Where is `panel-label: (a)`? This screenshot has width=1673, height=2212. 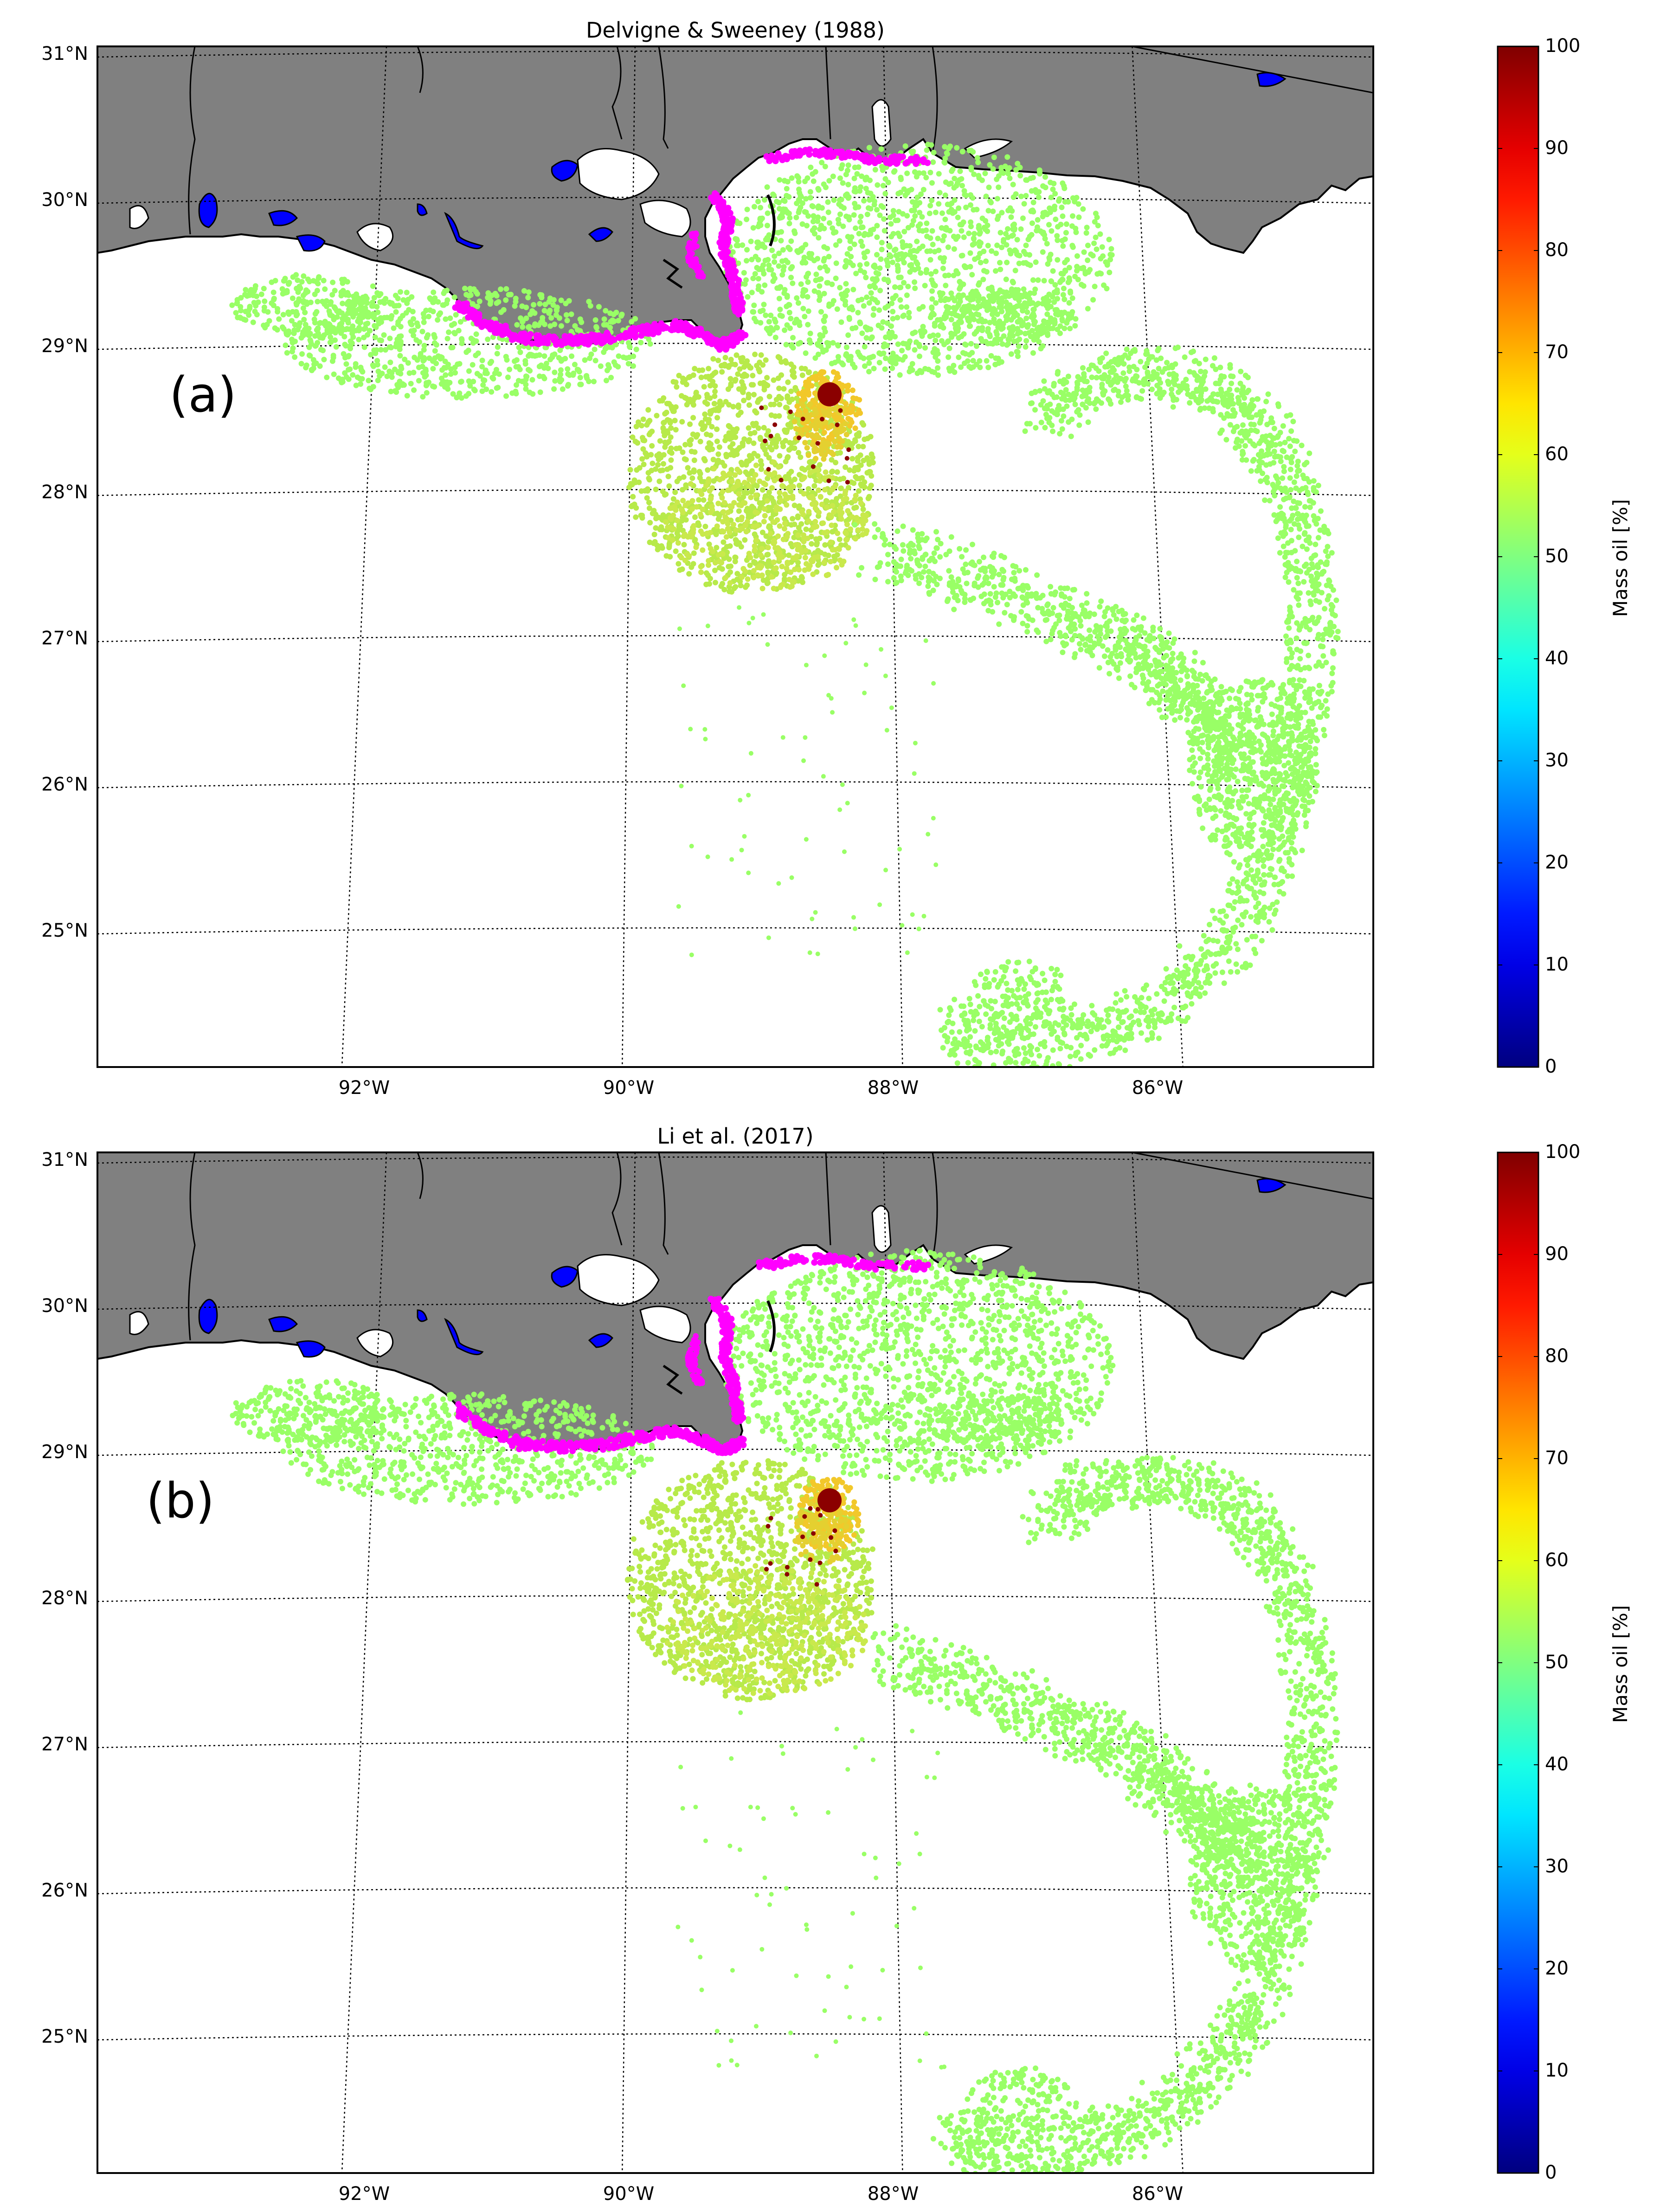 panel-label: (a) is located at coordinates (203, 395).